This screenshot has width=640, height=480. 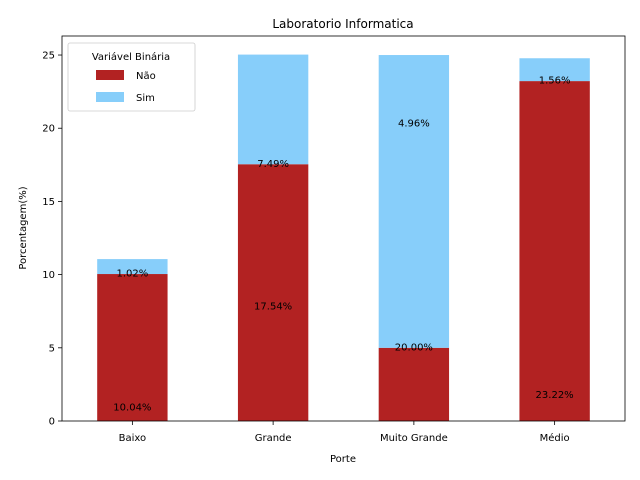 What do you see at coordinates (555, 395) in the screenshot?
I see `bar-label-0-3: 23.22%` at bounding box center [555, 395].